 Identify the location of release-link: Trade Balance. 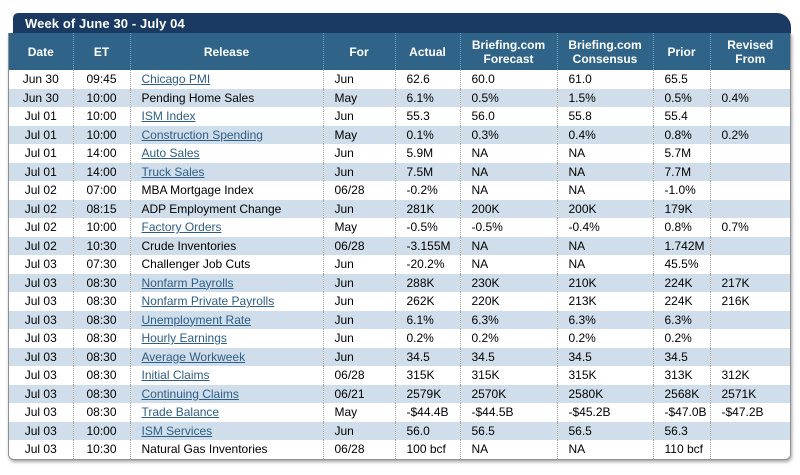
(180, 412).